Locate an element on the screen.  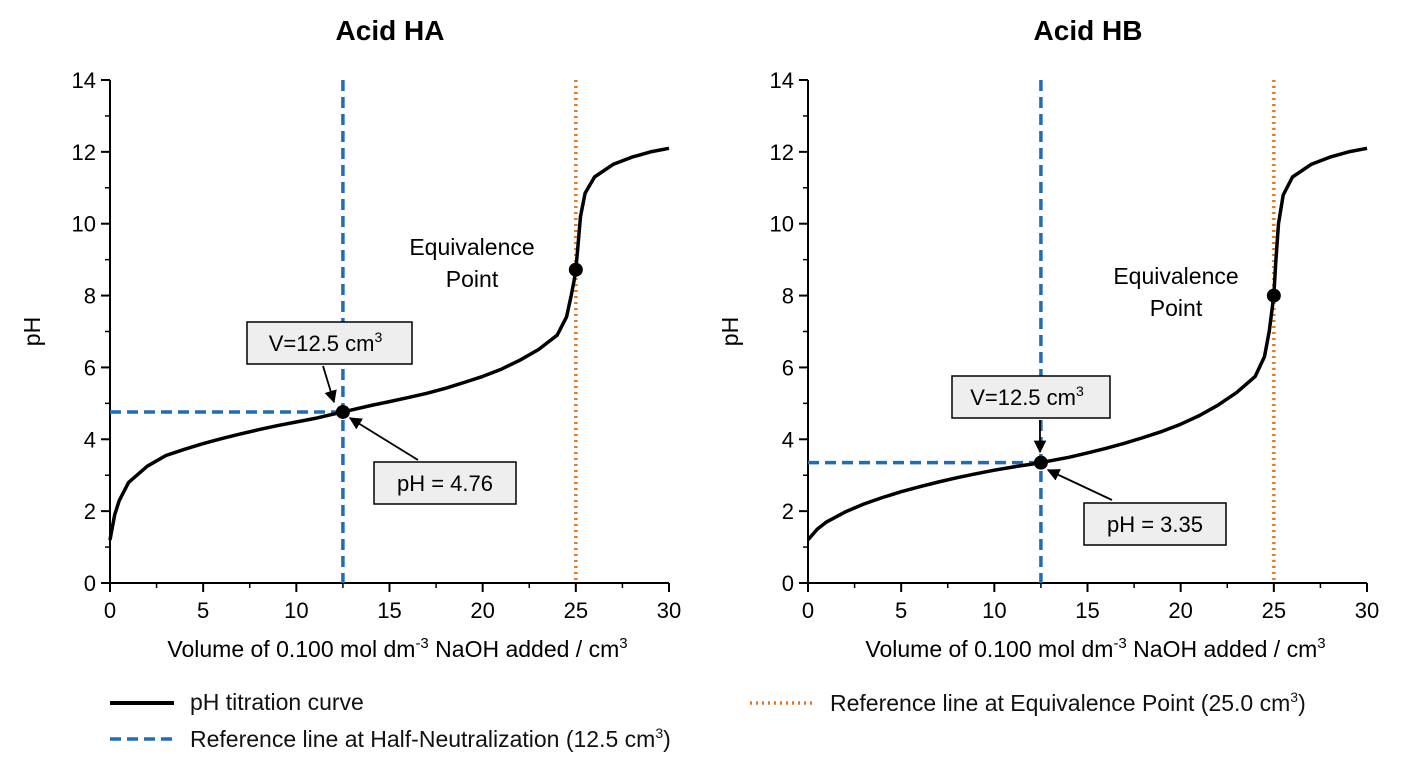
volume-arrow is located at coordinates (329, 384).